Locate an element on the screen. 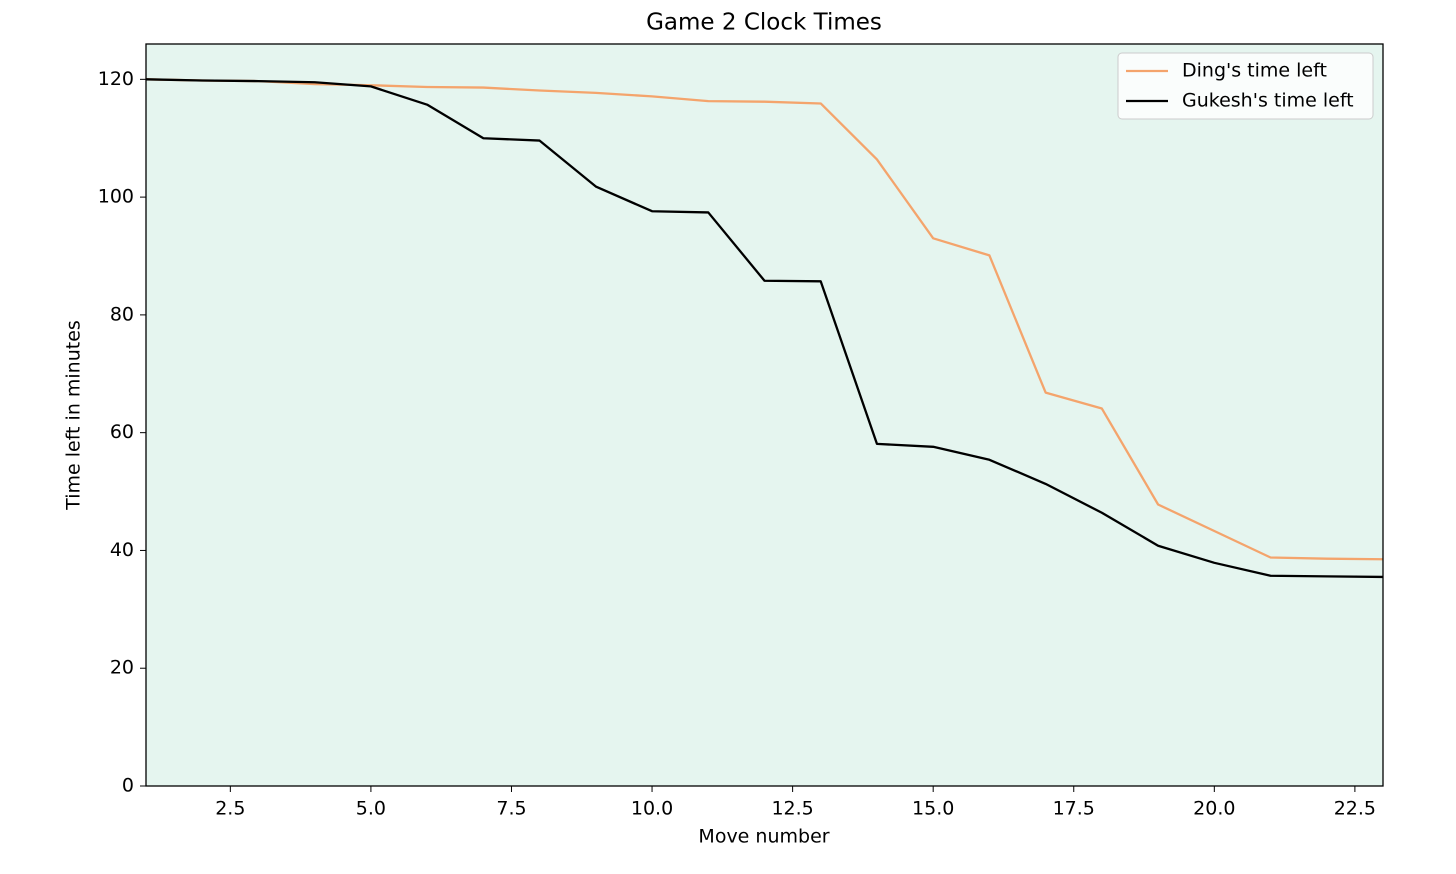  x-tick-label: 10.0 is located at coordinates (652, 809).